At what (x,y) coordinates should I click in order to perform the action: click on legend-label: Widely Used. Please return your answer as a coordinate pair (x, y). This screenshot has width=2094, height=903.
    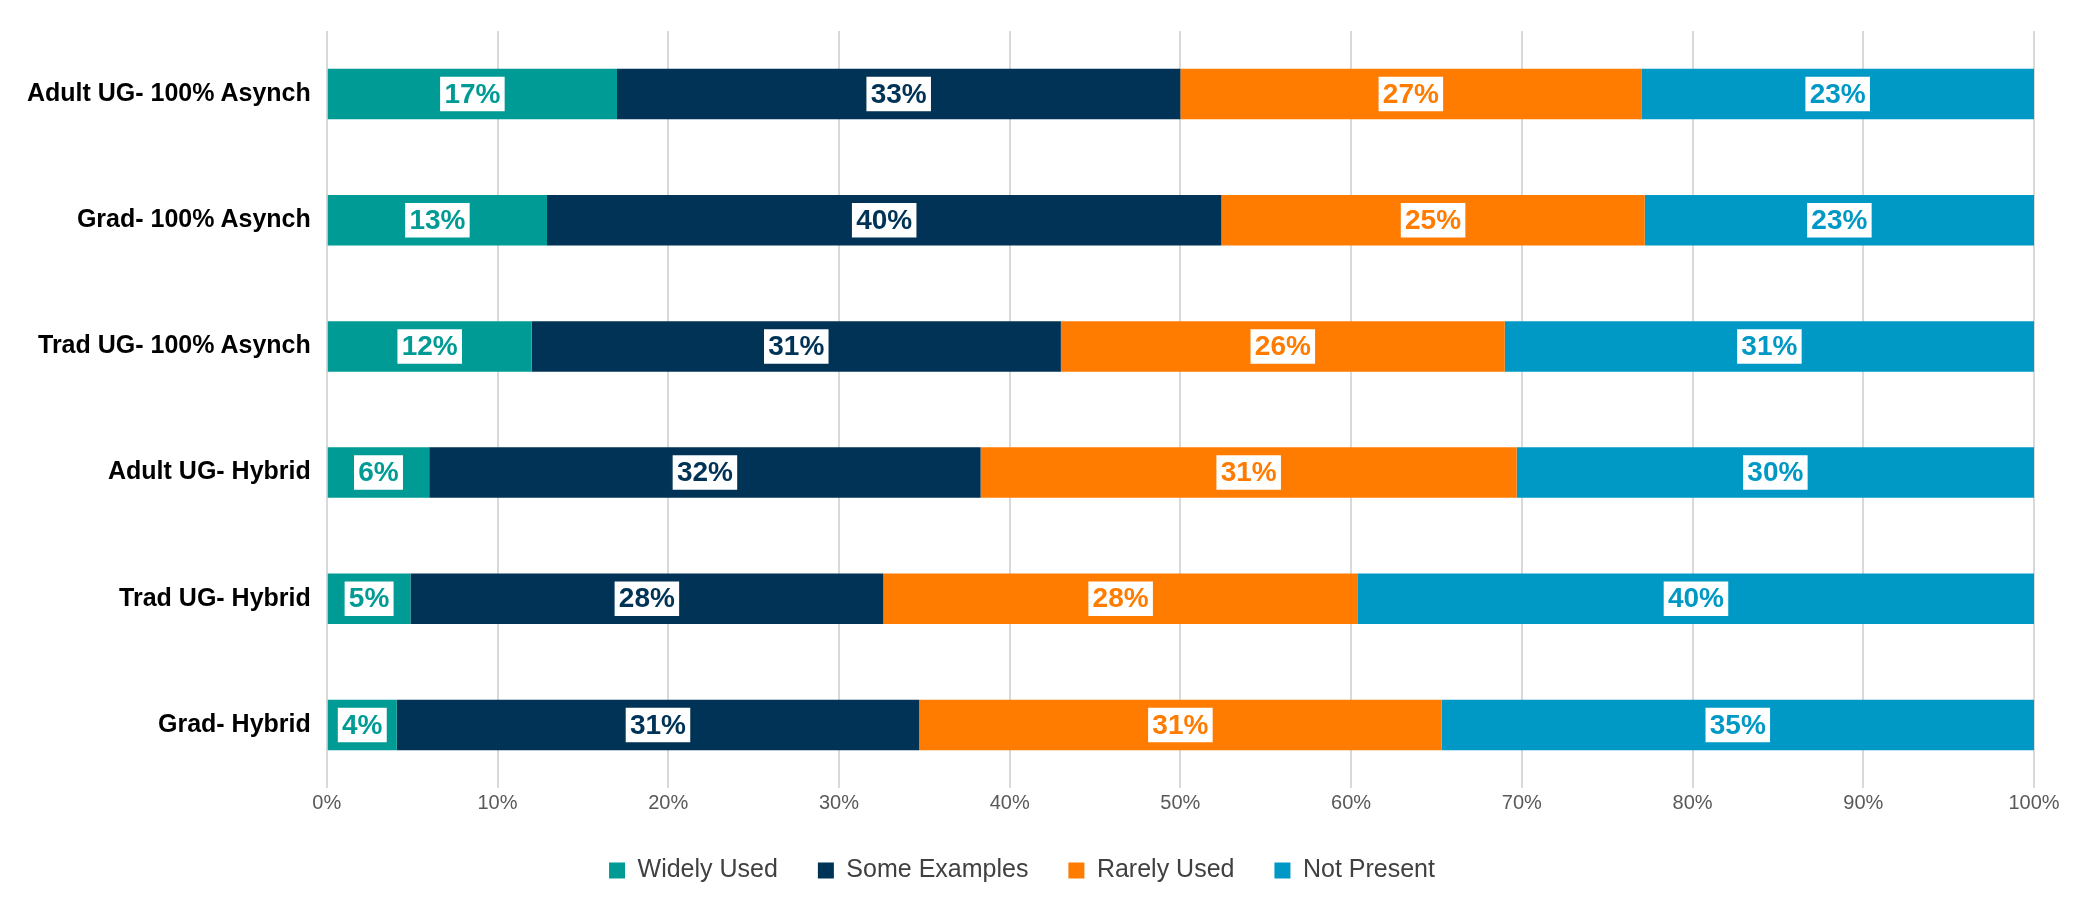
    Looking at the image, I should click on (707, 868).